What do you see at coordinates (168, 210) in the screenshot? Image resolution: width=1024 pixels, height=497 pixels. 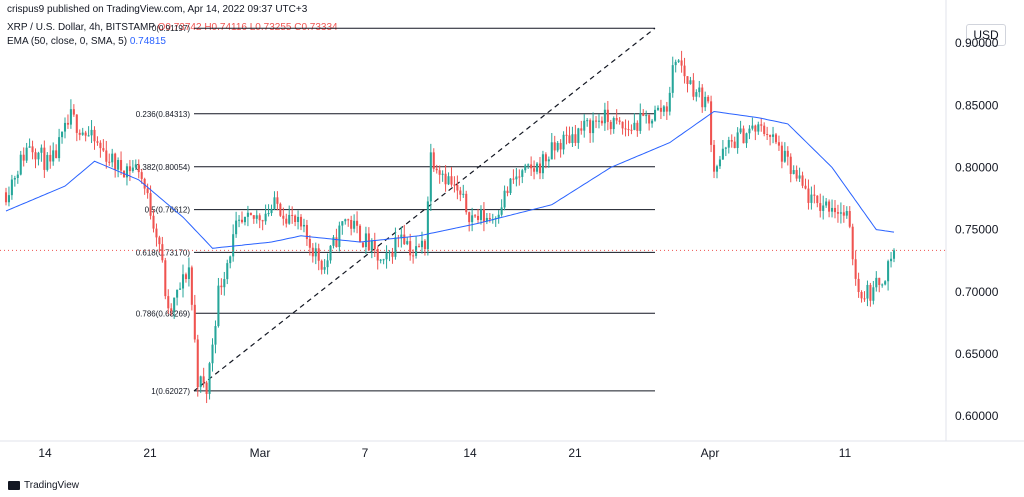 I see `fib-level-label: 0.5(0.76612)` at bounding box center [168, 210].